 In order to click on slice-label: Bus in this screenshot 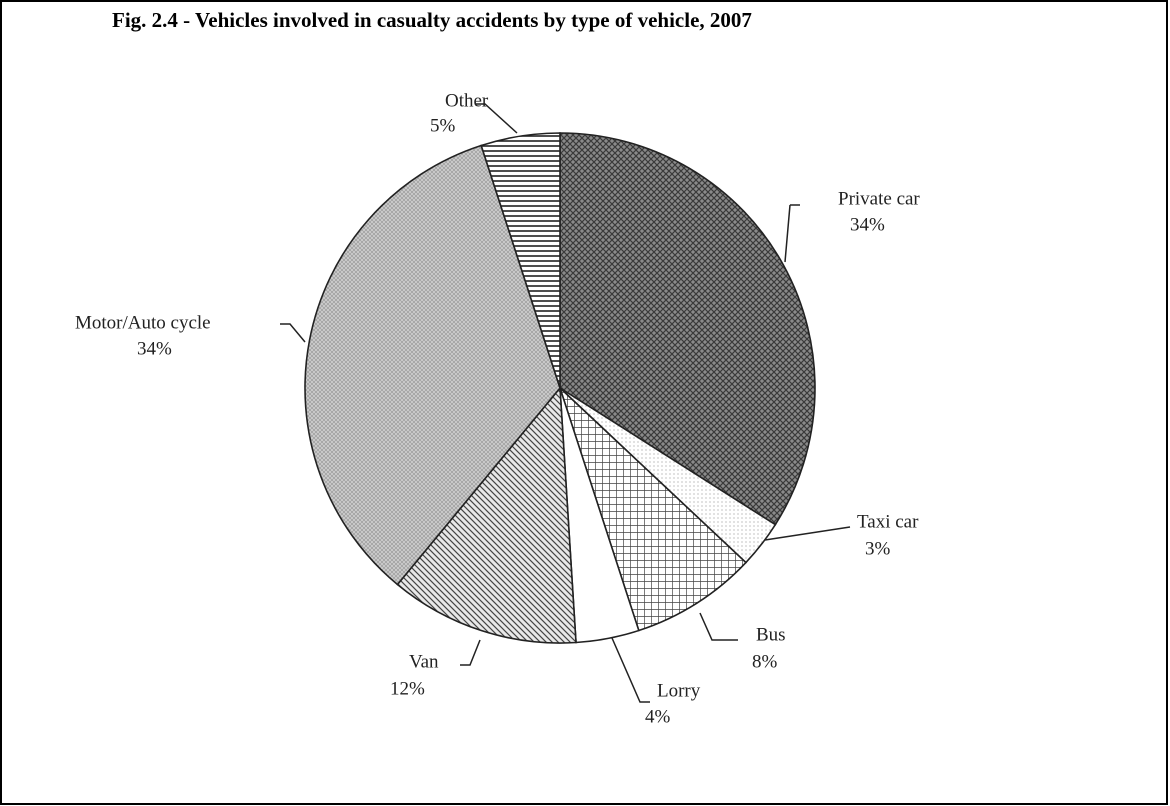, I will do `click(771, 634)`.